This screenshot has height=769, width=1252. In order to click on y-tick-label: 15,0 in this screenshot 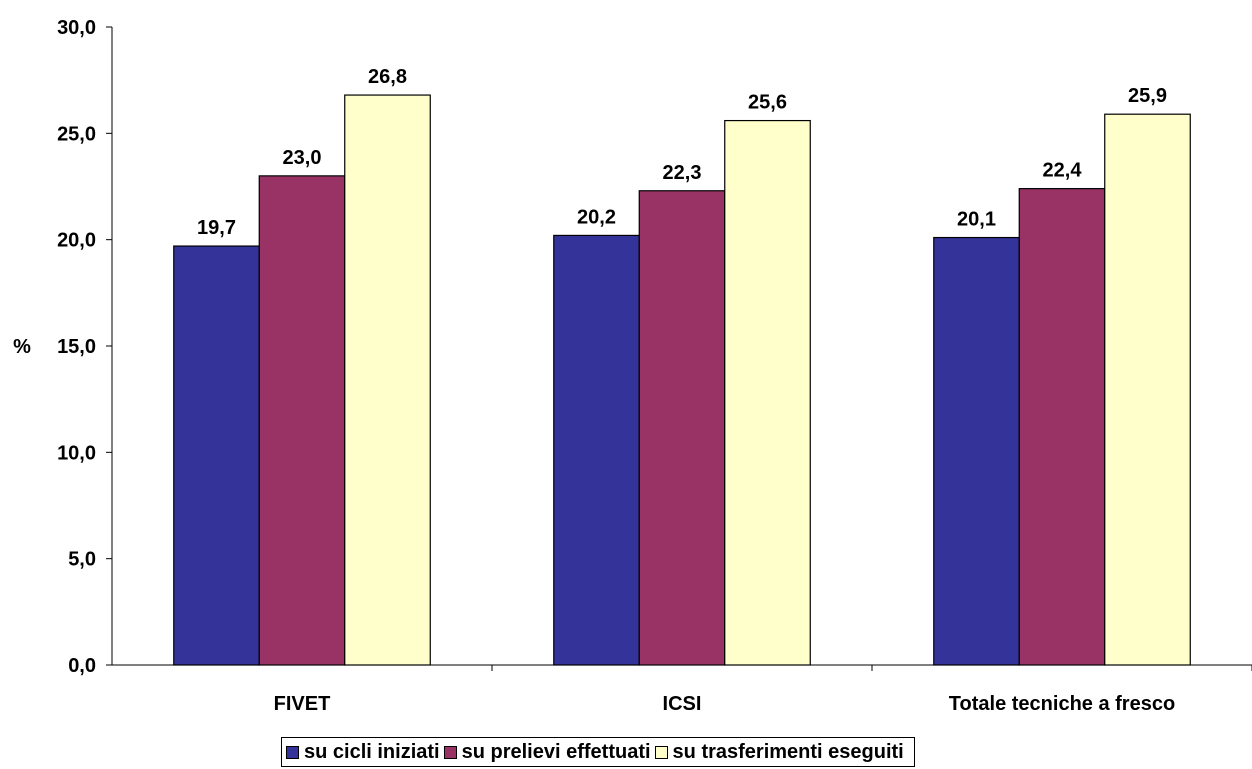, I will do `click(76, 347)`.